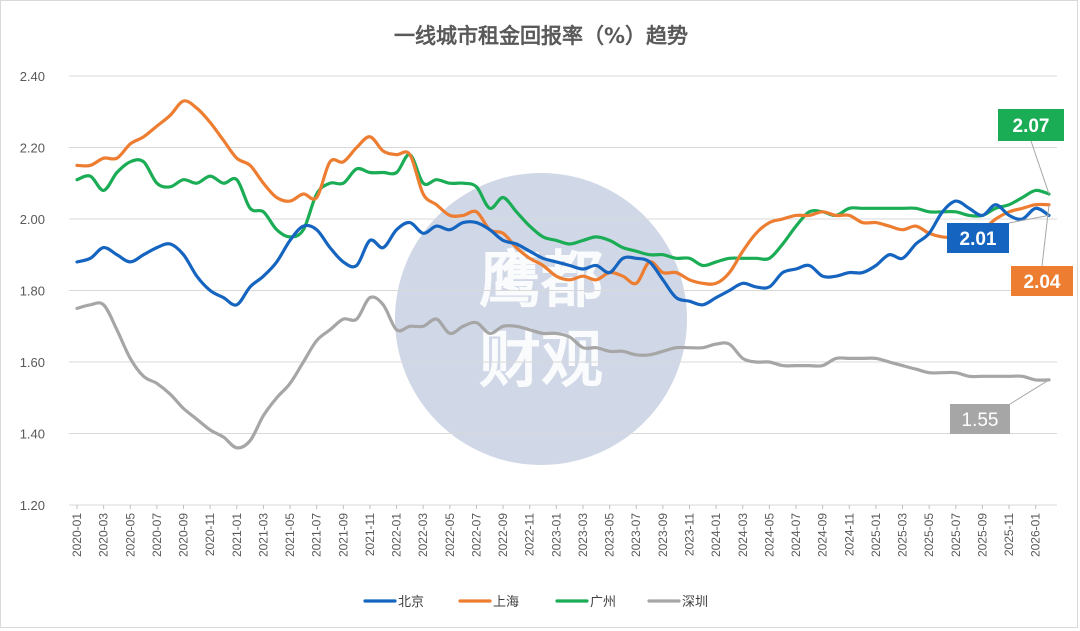 Image resolution: width=1080 pixels, height=631 pixels. What do you see at coordinates (32, 219) in the screenshot?
I see `y-tick-label: 2.00` at bounding box center [32, 219].